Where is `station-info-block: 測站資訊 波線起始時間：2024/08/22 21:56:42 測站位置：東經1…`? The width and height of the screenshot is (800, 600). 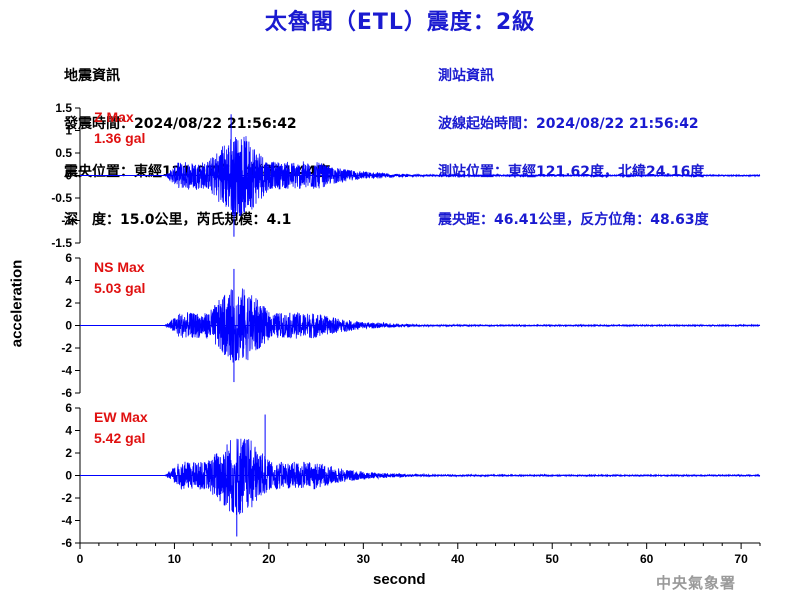
station-info-block: 測站資訊 波線起始時間：2024/08/22 21:56:42 測站位置：東經1… is located at coordinates (573, 140).